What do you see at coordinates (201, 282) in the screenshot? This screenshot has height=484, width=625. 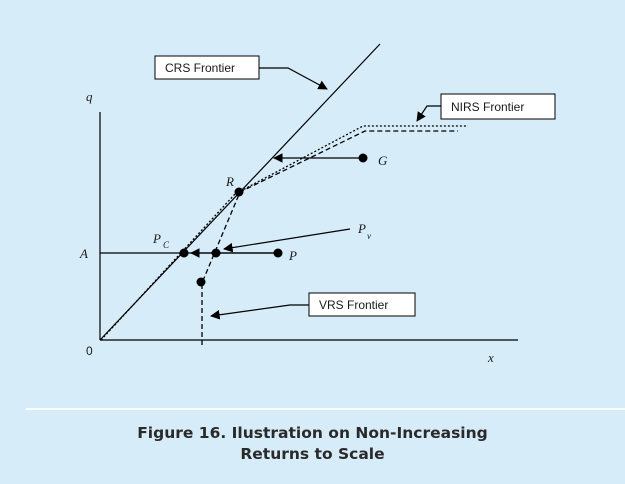 I see `point-vrs-minimum` at bounding box center [201, 282].